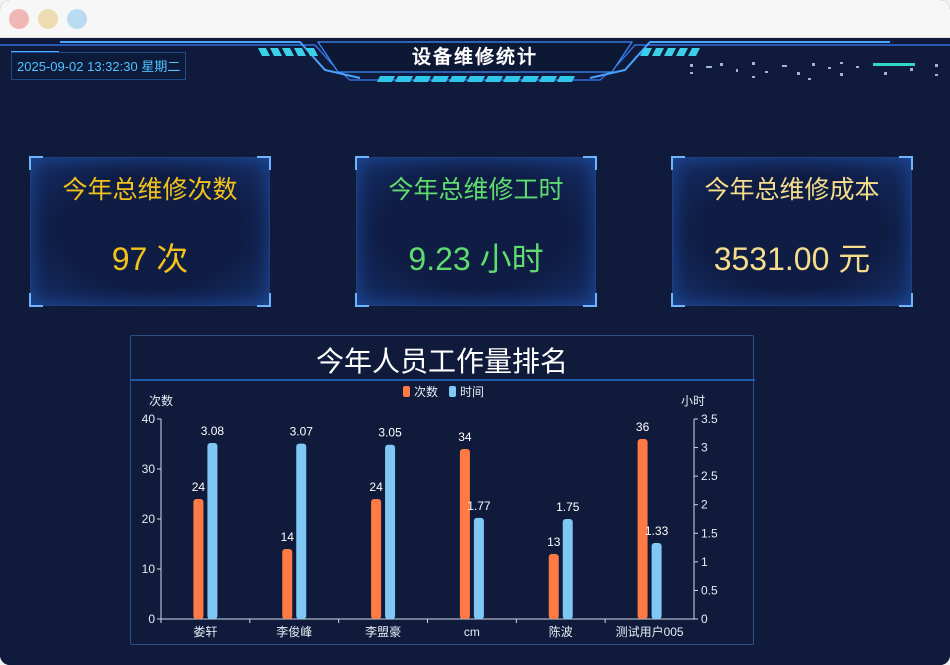 This screenshot has height=665, width=950. I want to click on header-frame-decoration, so click(475, 61).